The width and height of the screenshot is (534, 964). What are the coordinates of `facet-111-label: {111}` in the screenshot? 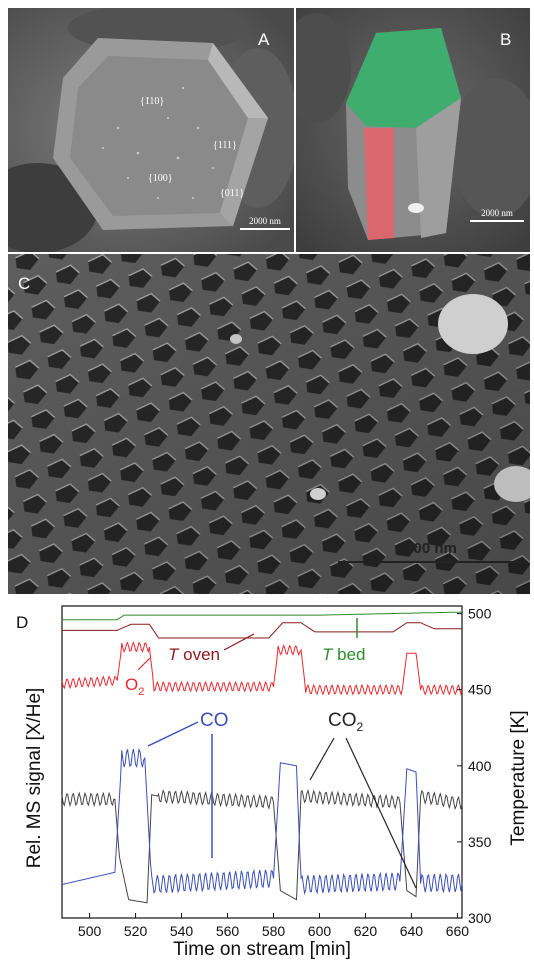 It's located at (225, 145).